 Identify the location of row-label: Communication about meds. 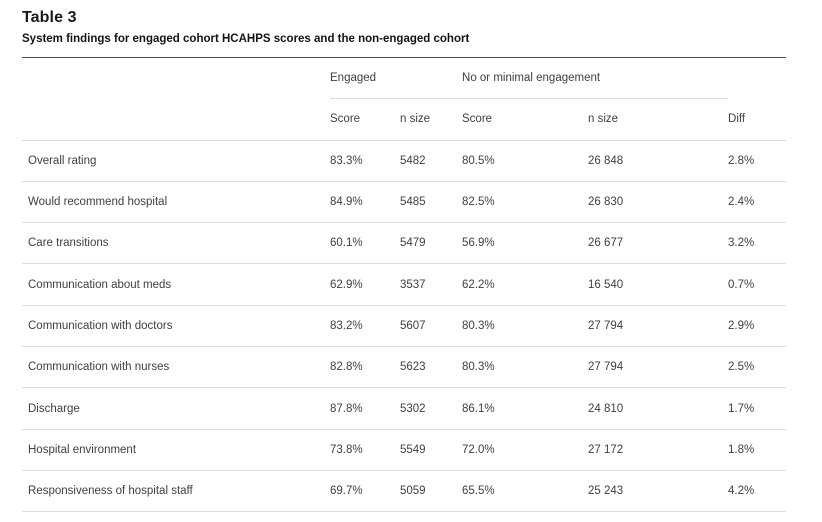
(176, 284).